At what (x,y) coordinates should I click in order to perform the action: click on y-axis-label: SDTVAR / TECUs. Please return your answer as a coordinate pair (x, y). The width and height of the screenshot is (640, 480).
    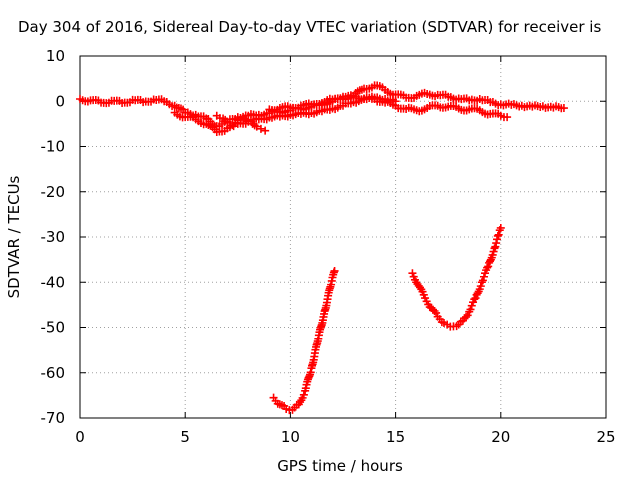
    Looking at the image, I should click on (14, 236).